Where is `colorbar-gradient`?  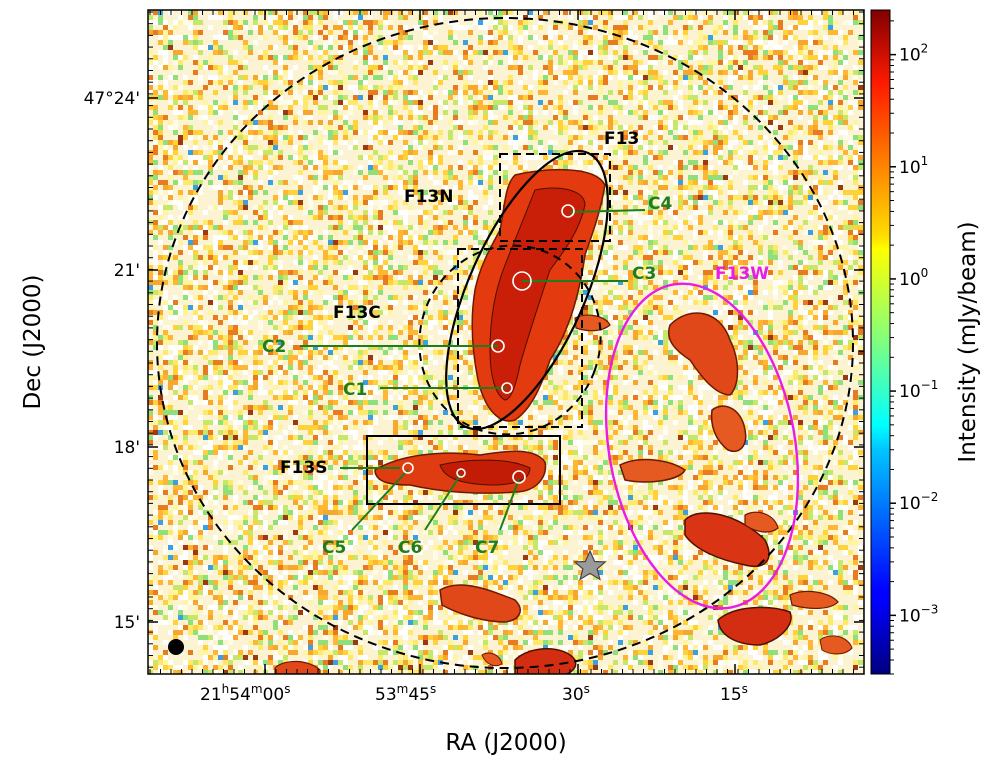
colorbar-gradient is located at coordinates (880, 342).